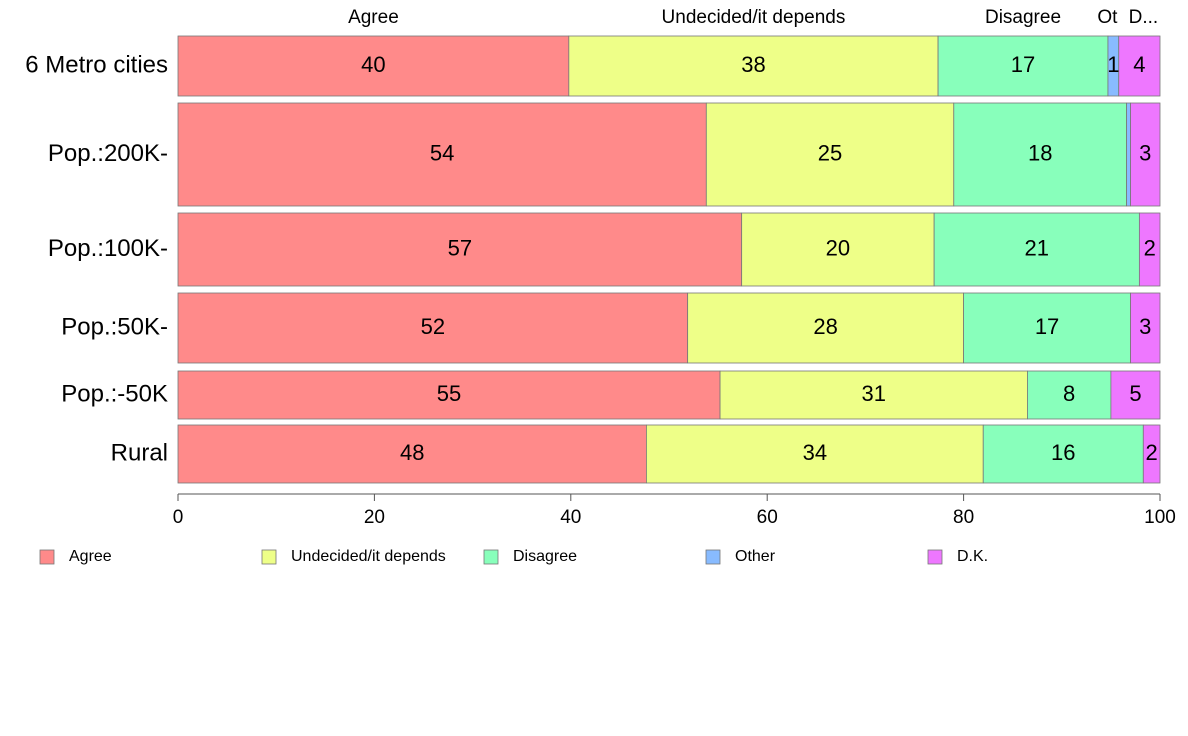 Image resolution: width=1188 pixels, height=736 pixels. What do you see at coordinates (545, 556) in the screenshot?
I see `legend-label-disagree: Disagree` at bounding box center [545, 556].